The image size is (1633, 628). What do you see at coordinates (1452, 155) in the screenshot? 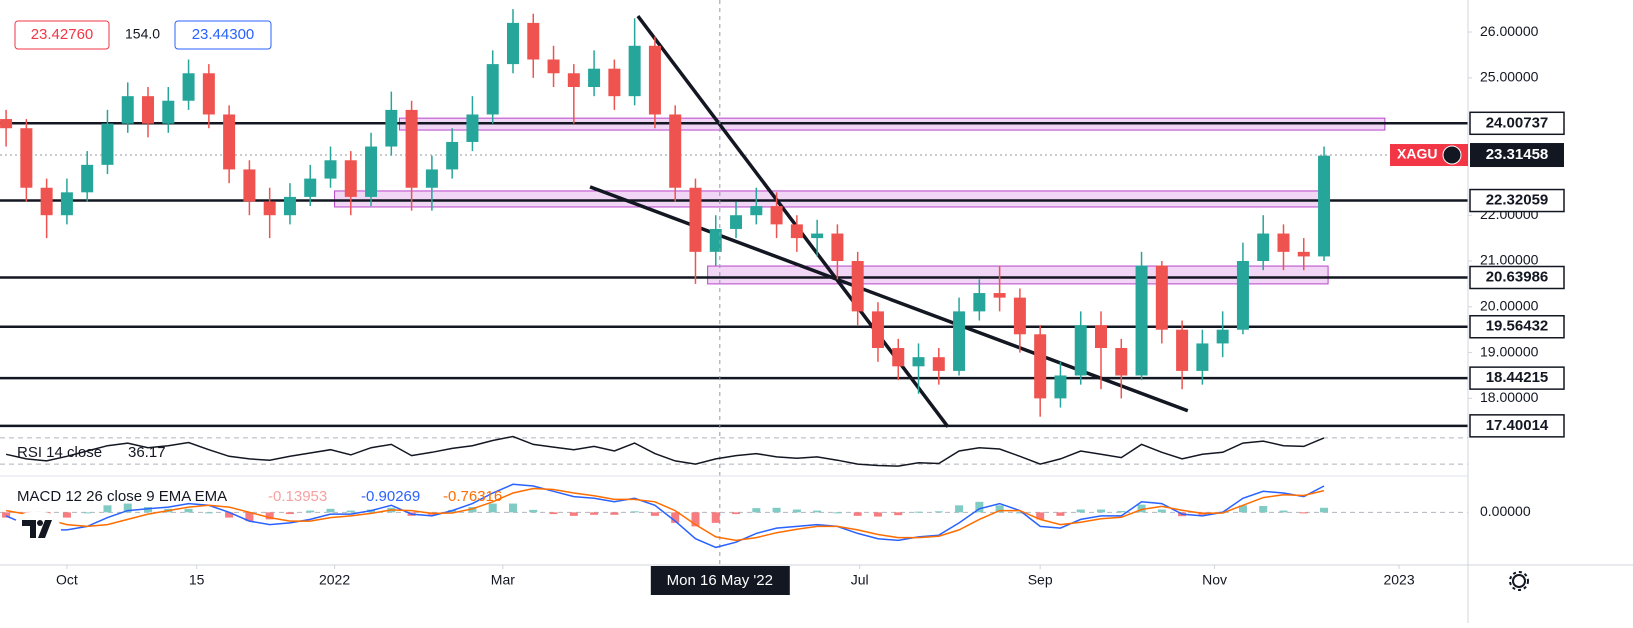
I see `add-order-button` at bounding box center [1452, 155].